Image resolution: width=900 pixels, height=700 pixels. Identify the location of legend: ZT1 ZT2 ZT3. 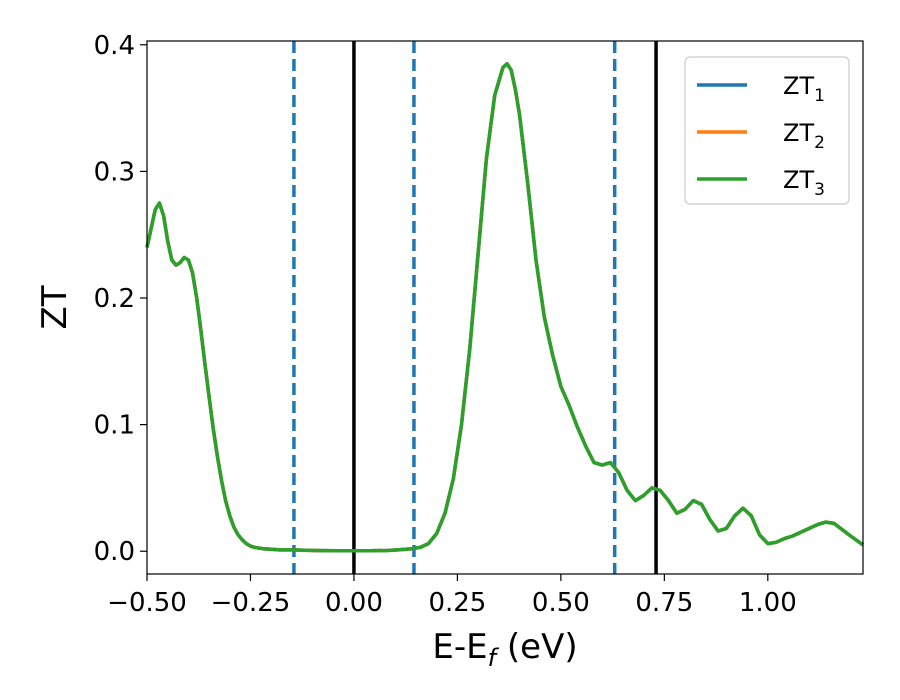
(767, 130).